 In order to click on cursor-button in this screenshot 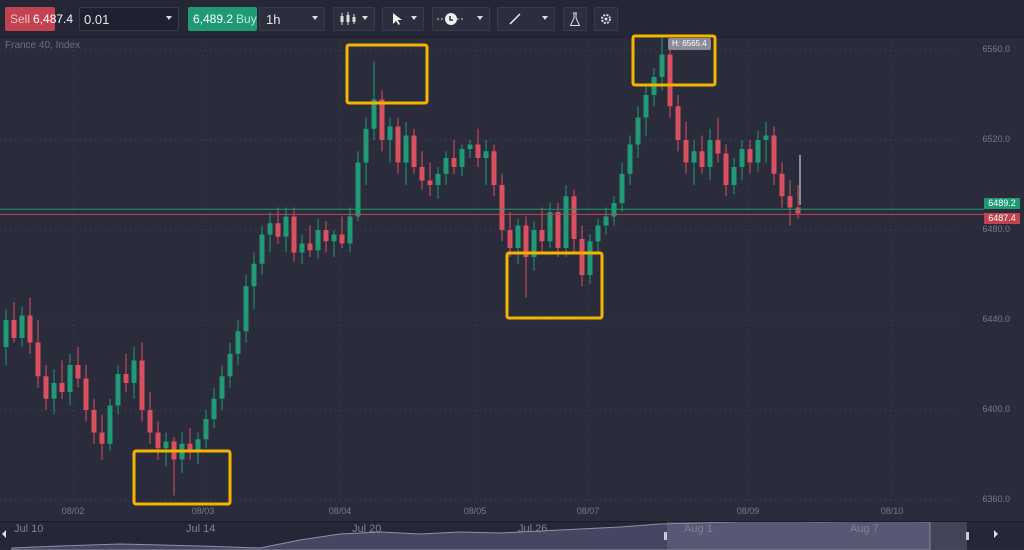, I will do `click(403, 19)`.